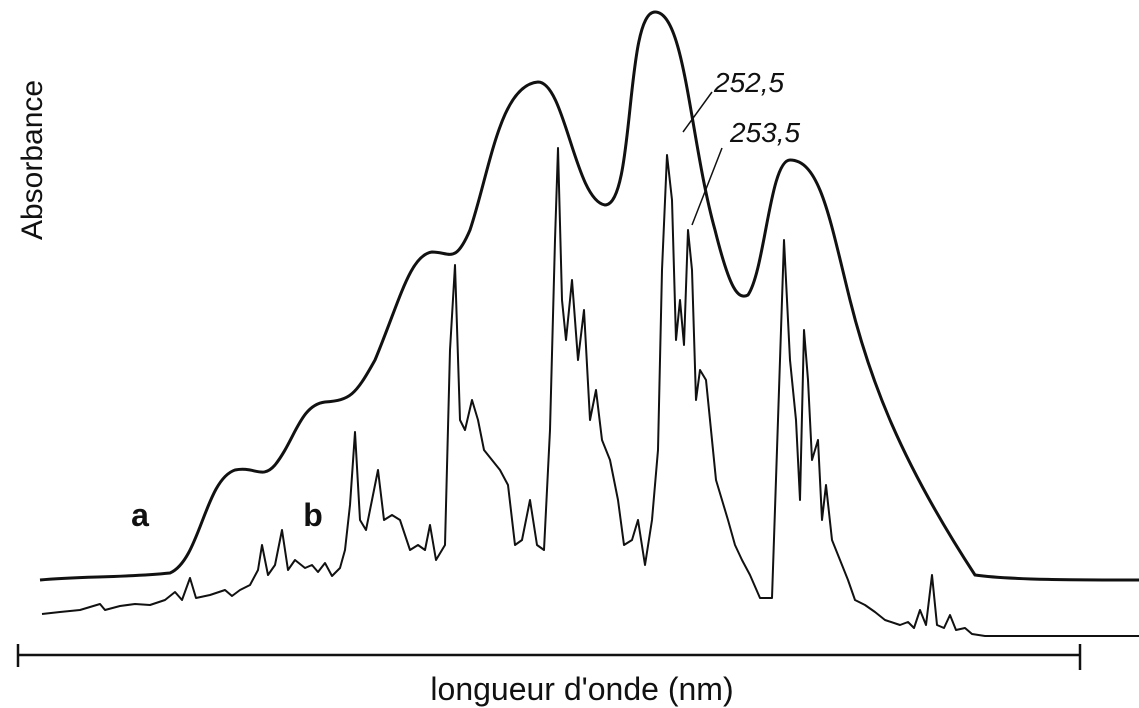  I want to click on annotation: 253,5, so click(764, 132).